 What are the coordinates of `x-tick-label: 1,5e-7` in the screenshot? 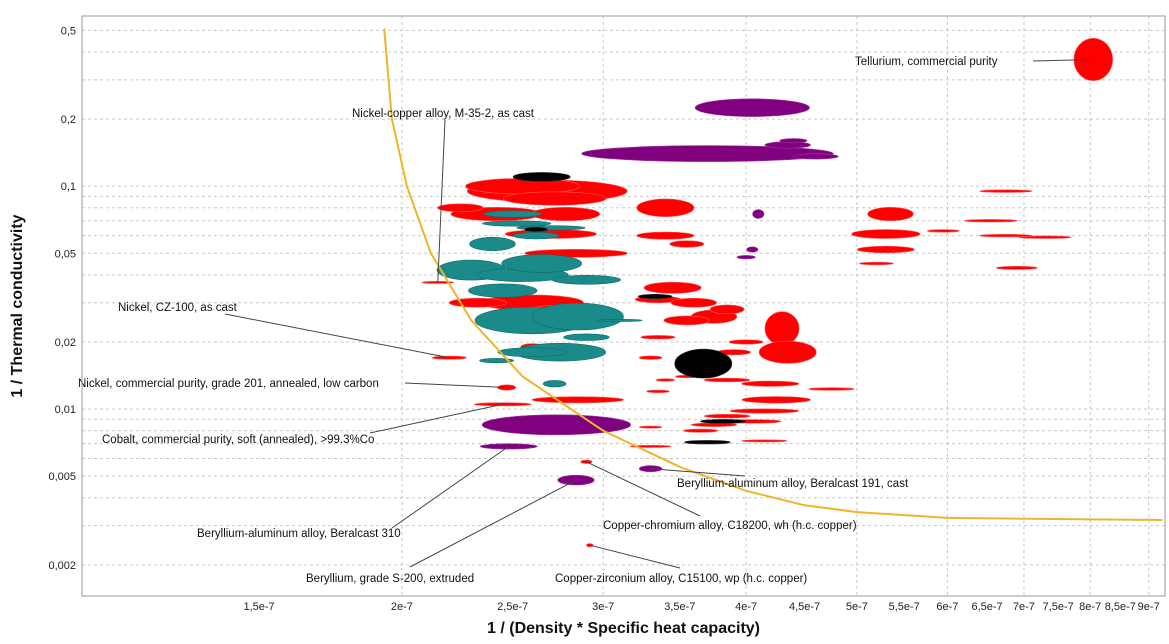 It's located at (258, 607).